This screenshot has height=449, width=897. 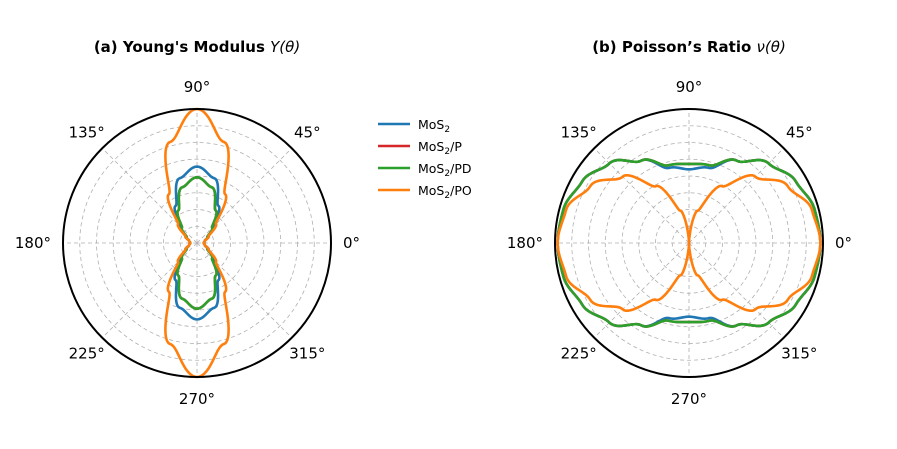 I want to click on legend-label-mos2-pd: MoS2/PD, so click(x=444, y=170).